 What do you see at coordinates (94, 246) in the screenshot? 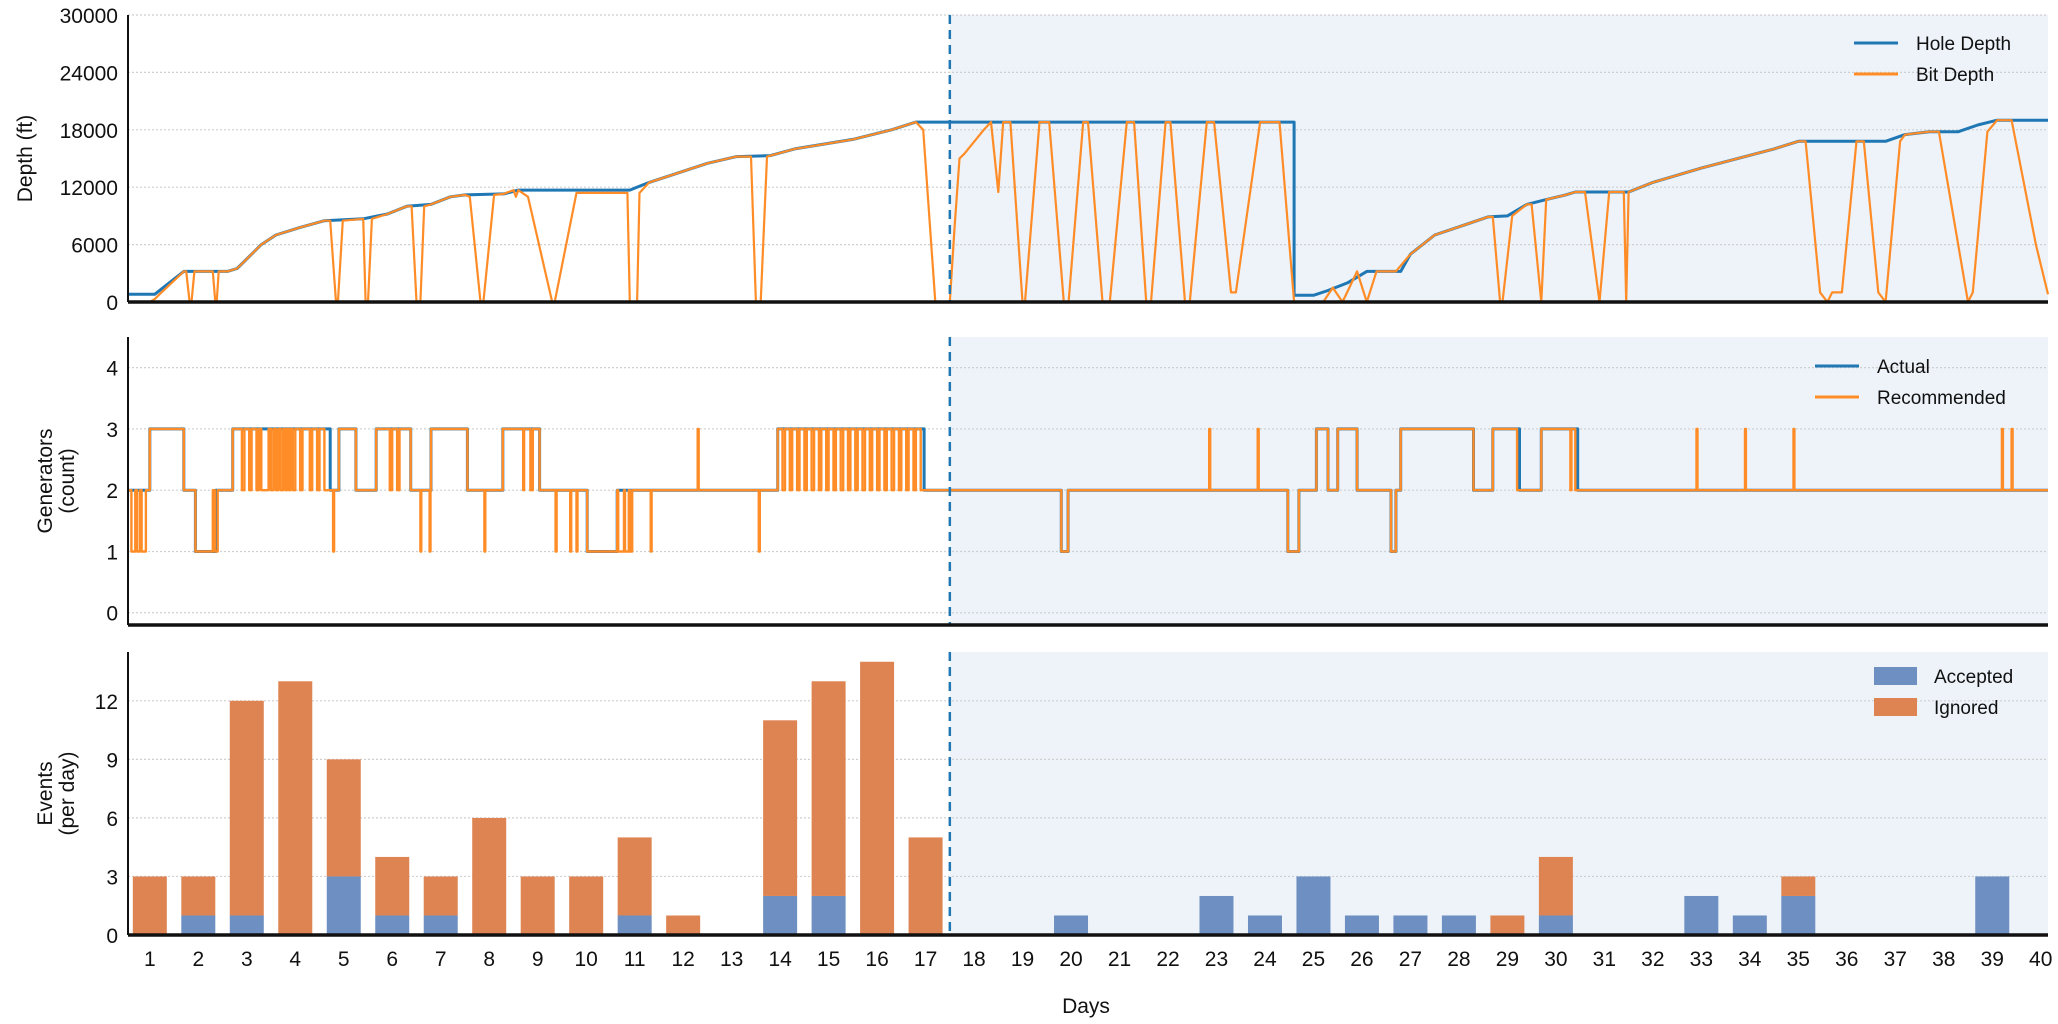
I see `y-tick-label: 6000` at bounding box center [94, 246].